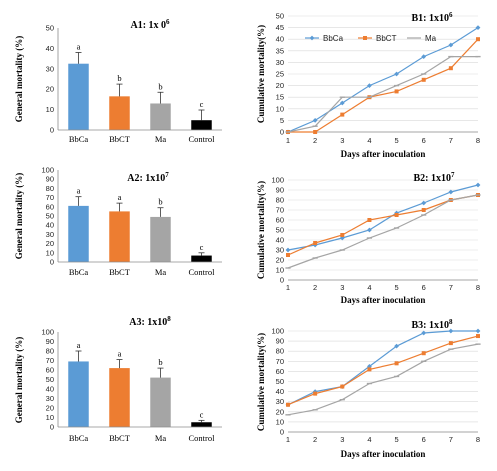 This screenshot has height=471, width=497. I want to click on x-axis-label: Days after inoculation, so click(383, 454).